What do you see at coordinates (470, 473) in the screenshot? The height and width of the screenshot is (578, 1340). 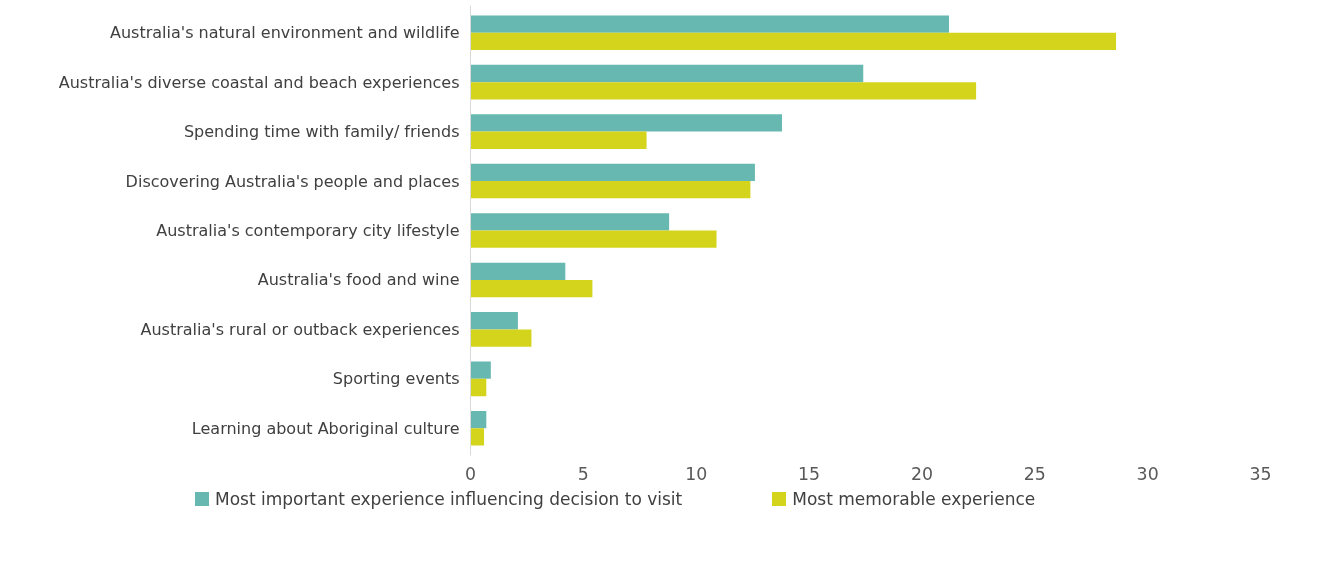 I see `x-tick-label: 0` at bounding box center [470, 473].